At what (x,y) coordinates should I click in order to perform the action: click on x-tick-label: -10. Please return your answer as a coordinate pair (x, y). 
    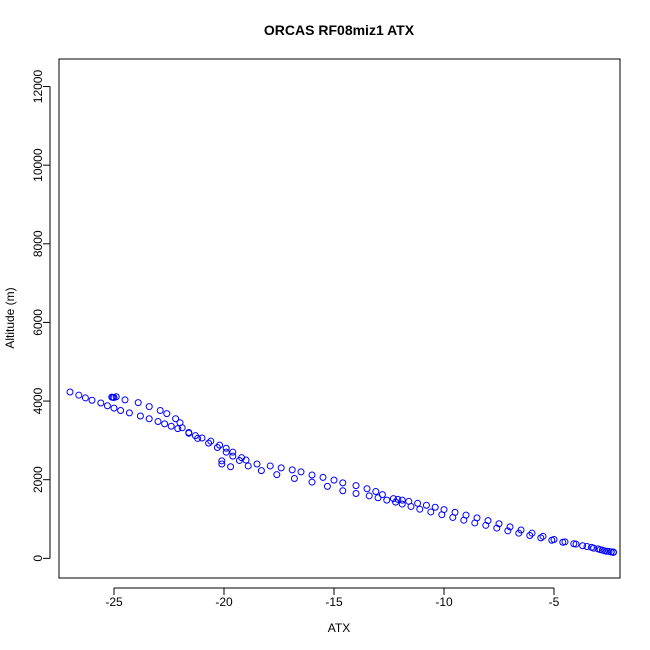
    Looking at the image, I should click on (444, 602).